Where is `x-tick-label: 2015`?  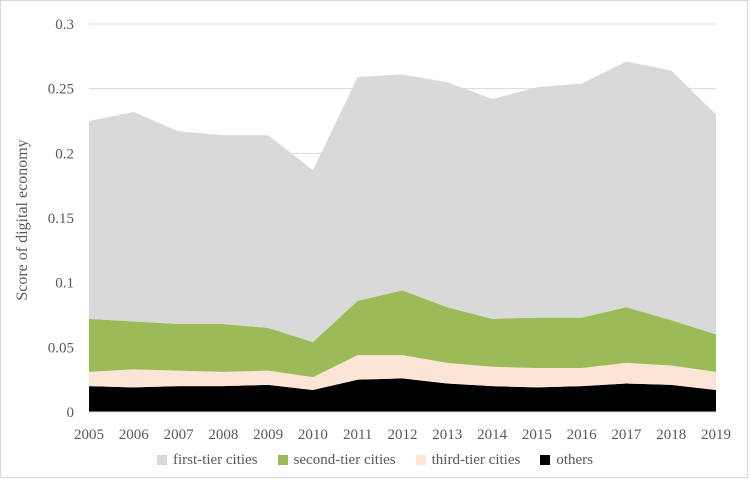
x-tick-label: 2015 is located at coordinates (537, 435).